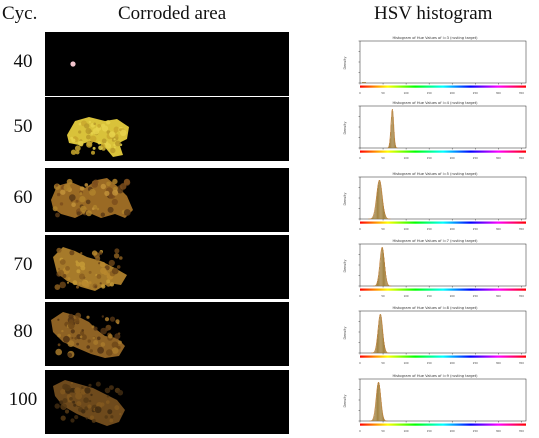 The image size is (539, 438). What do you see at coordinates (23, 331) in the screenshot?
I see `cycle-label: 80` at bounding box center [23, 331].